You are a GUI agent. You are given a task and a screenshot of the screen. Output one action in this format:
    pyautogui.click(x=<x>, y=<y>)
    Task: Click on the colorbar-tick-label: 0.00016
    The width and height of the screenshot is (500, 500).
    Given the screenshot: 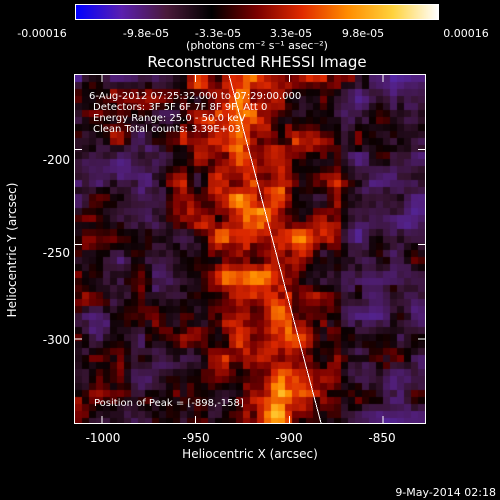 What is the action you would take?
    pyautogui.click(x=466, y=33)
    